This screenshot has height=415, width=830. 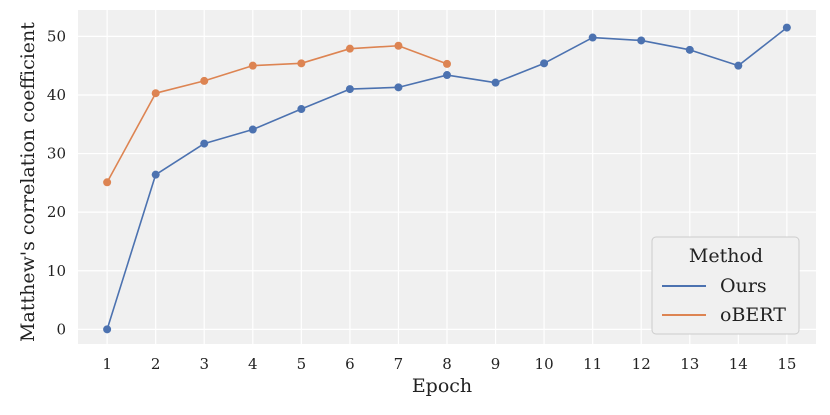 I want to click on legend-label-ours: Ours, so click(x=743, y=286).